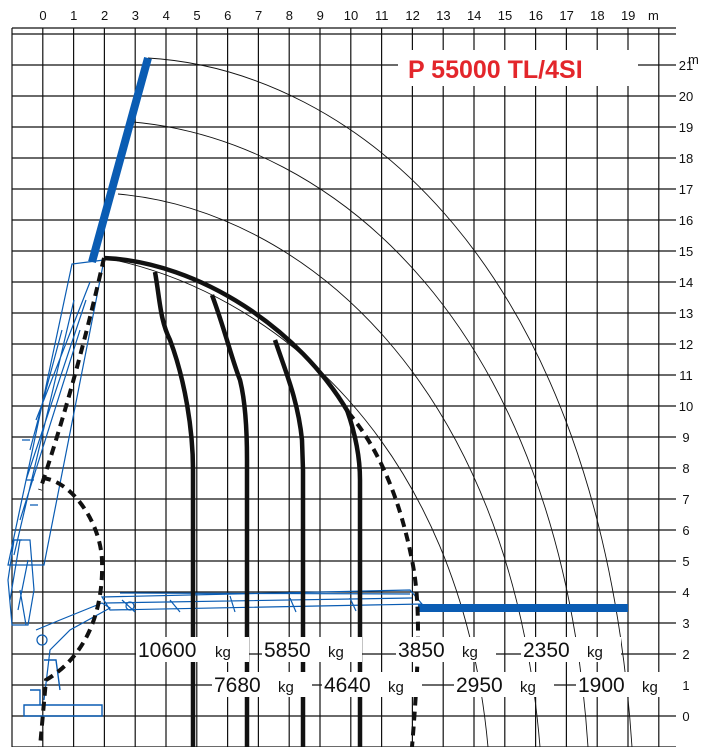 The height and width of the screenshot is (747, 711). I want to click on y-tick-label: 12, so click(686, 344).